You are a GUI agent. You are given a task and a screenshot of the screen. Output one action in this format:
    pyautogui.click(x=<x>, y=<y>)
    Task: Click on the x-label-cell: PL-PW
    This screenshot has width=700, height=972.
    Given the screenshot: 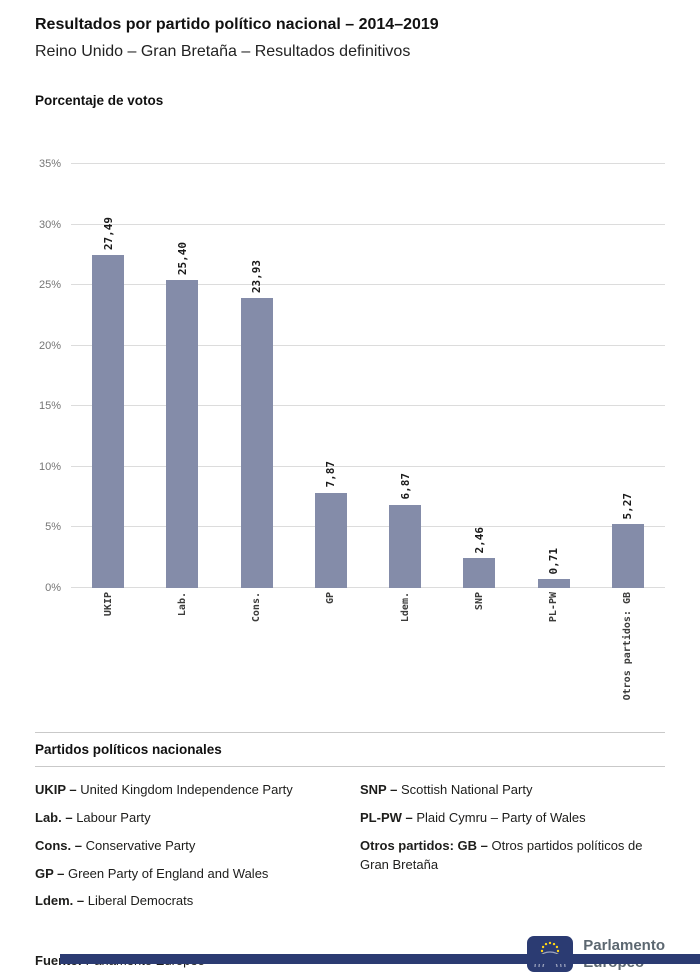 What is the action you would take?
    pyautogui.click(x=554, y=658)
    